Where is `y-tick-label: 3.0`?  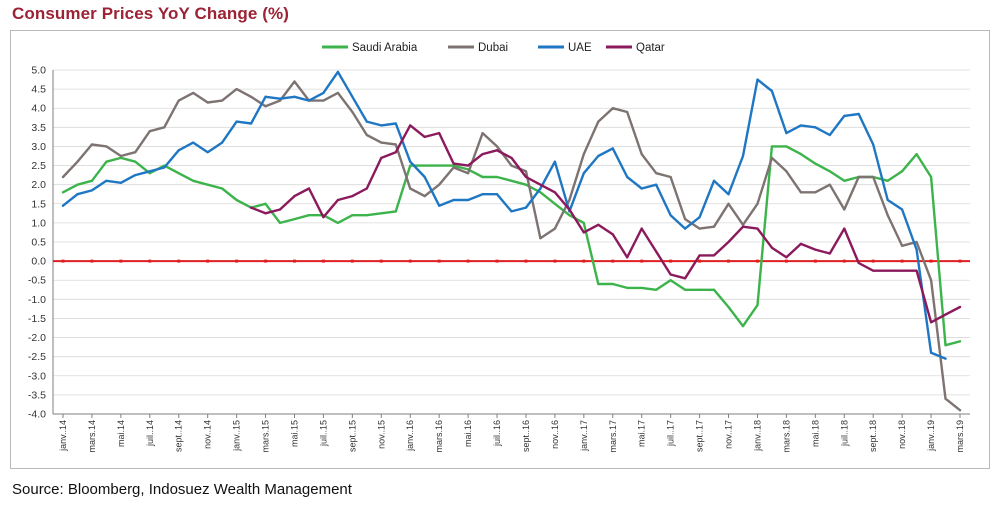
y-tick-label: 3.0 is located at coordinates (38, 147).